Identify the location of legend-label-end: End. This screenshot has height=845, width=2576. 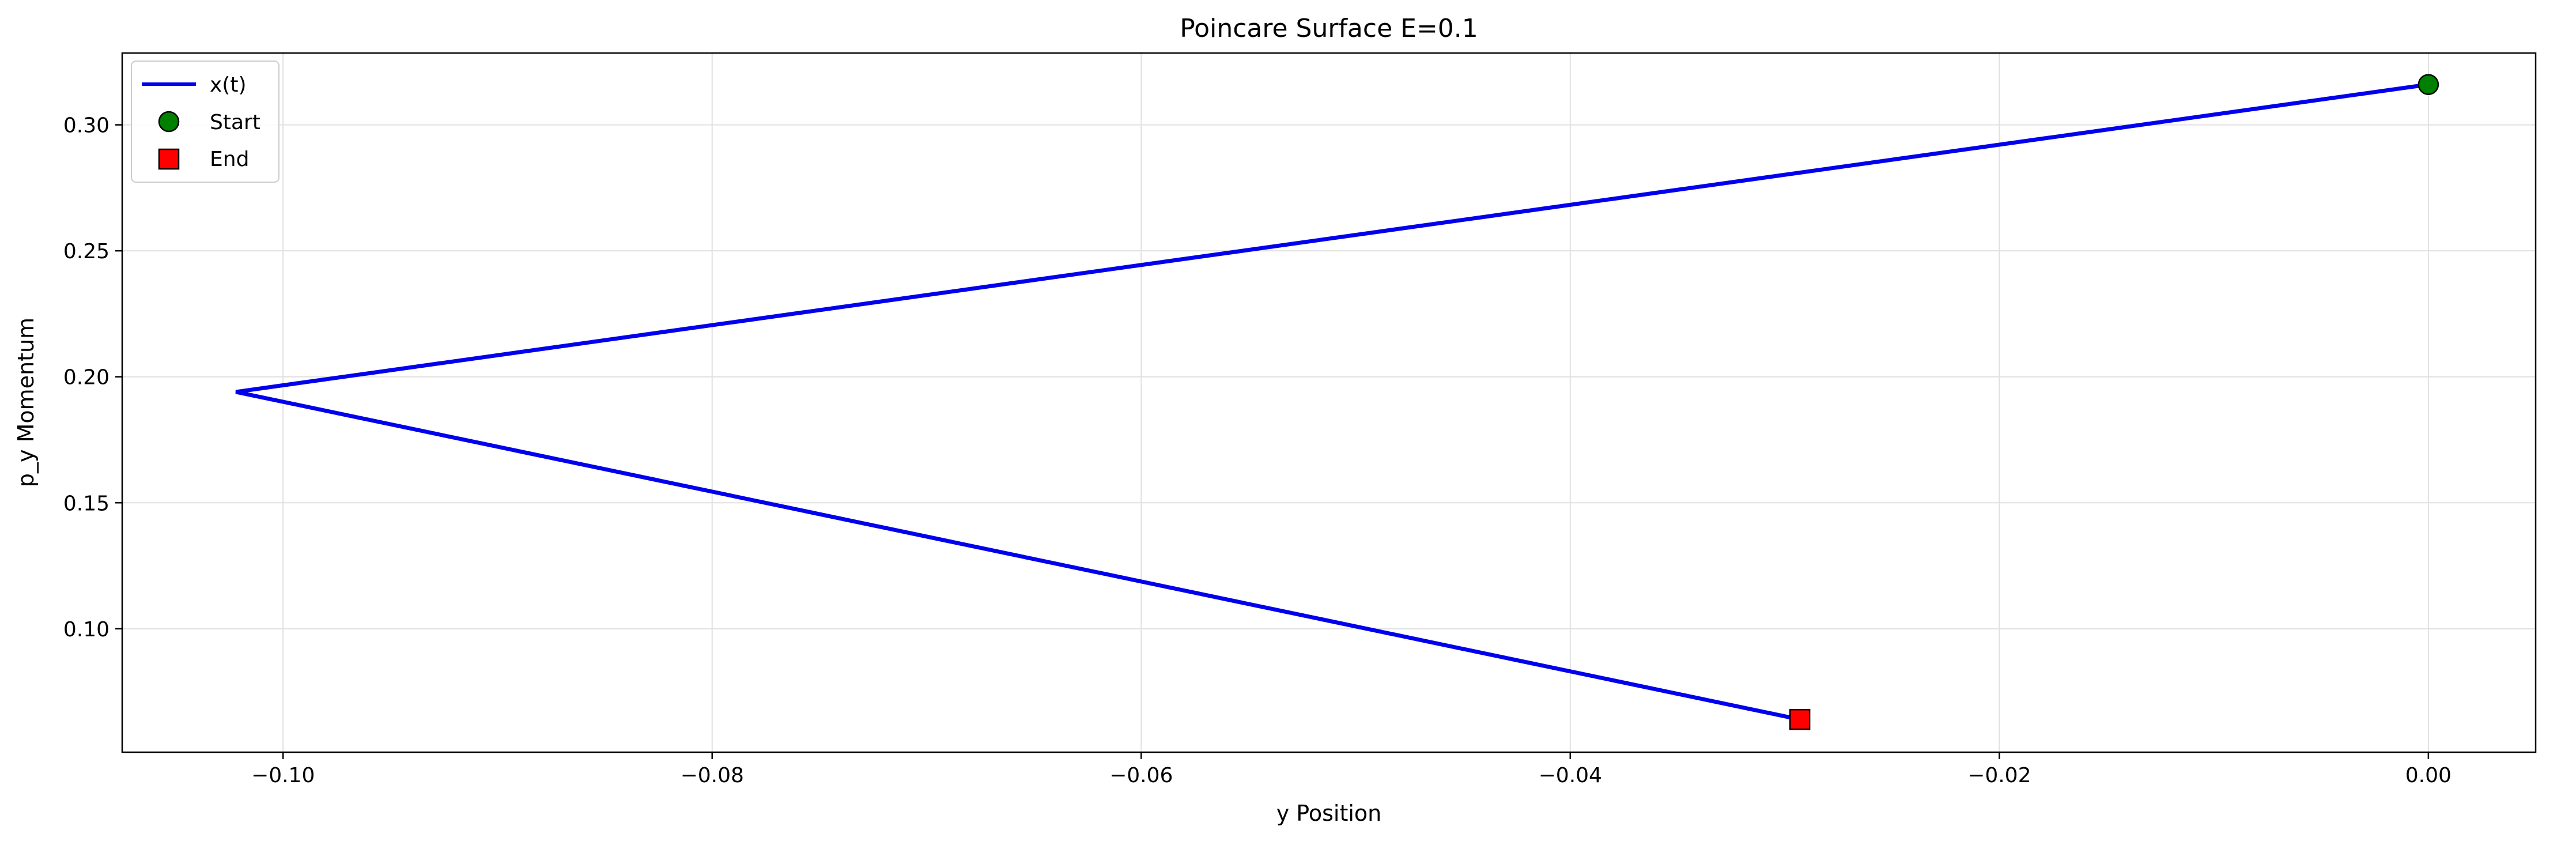
(229, 159).